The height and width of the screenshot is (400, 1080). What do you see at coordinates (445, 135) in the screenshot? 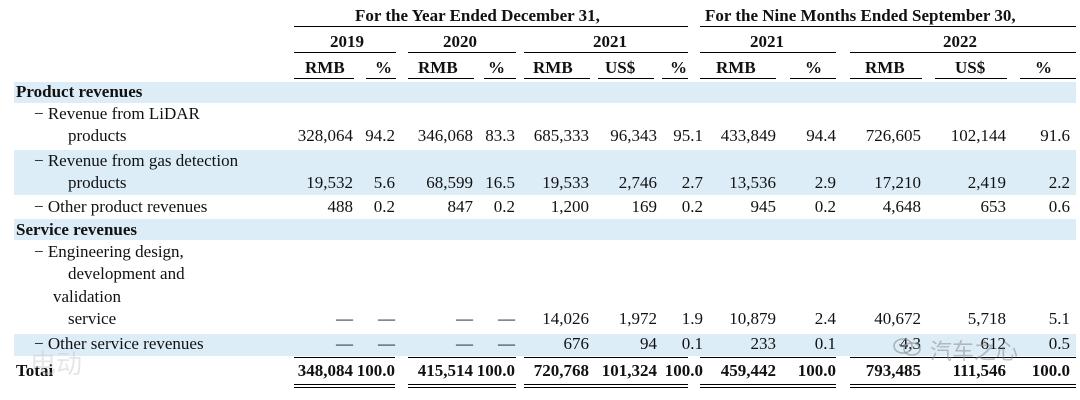
I see `cell-lidar-rmb-2020: 346,068` at bounding box center [445, 135].